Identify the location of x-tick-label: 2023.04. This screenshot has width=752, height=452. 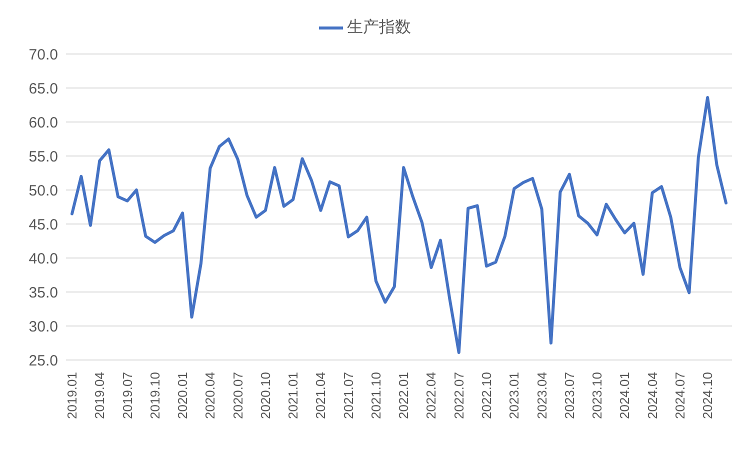
(542, 395).